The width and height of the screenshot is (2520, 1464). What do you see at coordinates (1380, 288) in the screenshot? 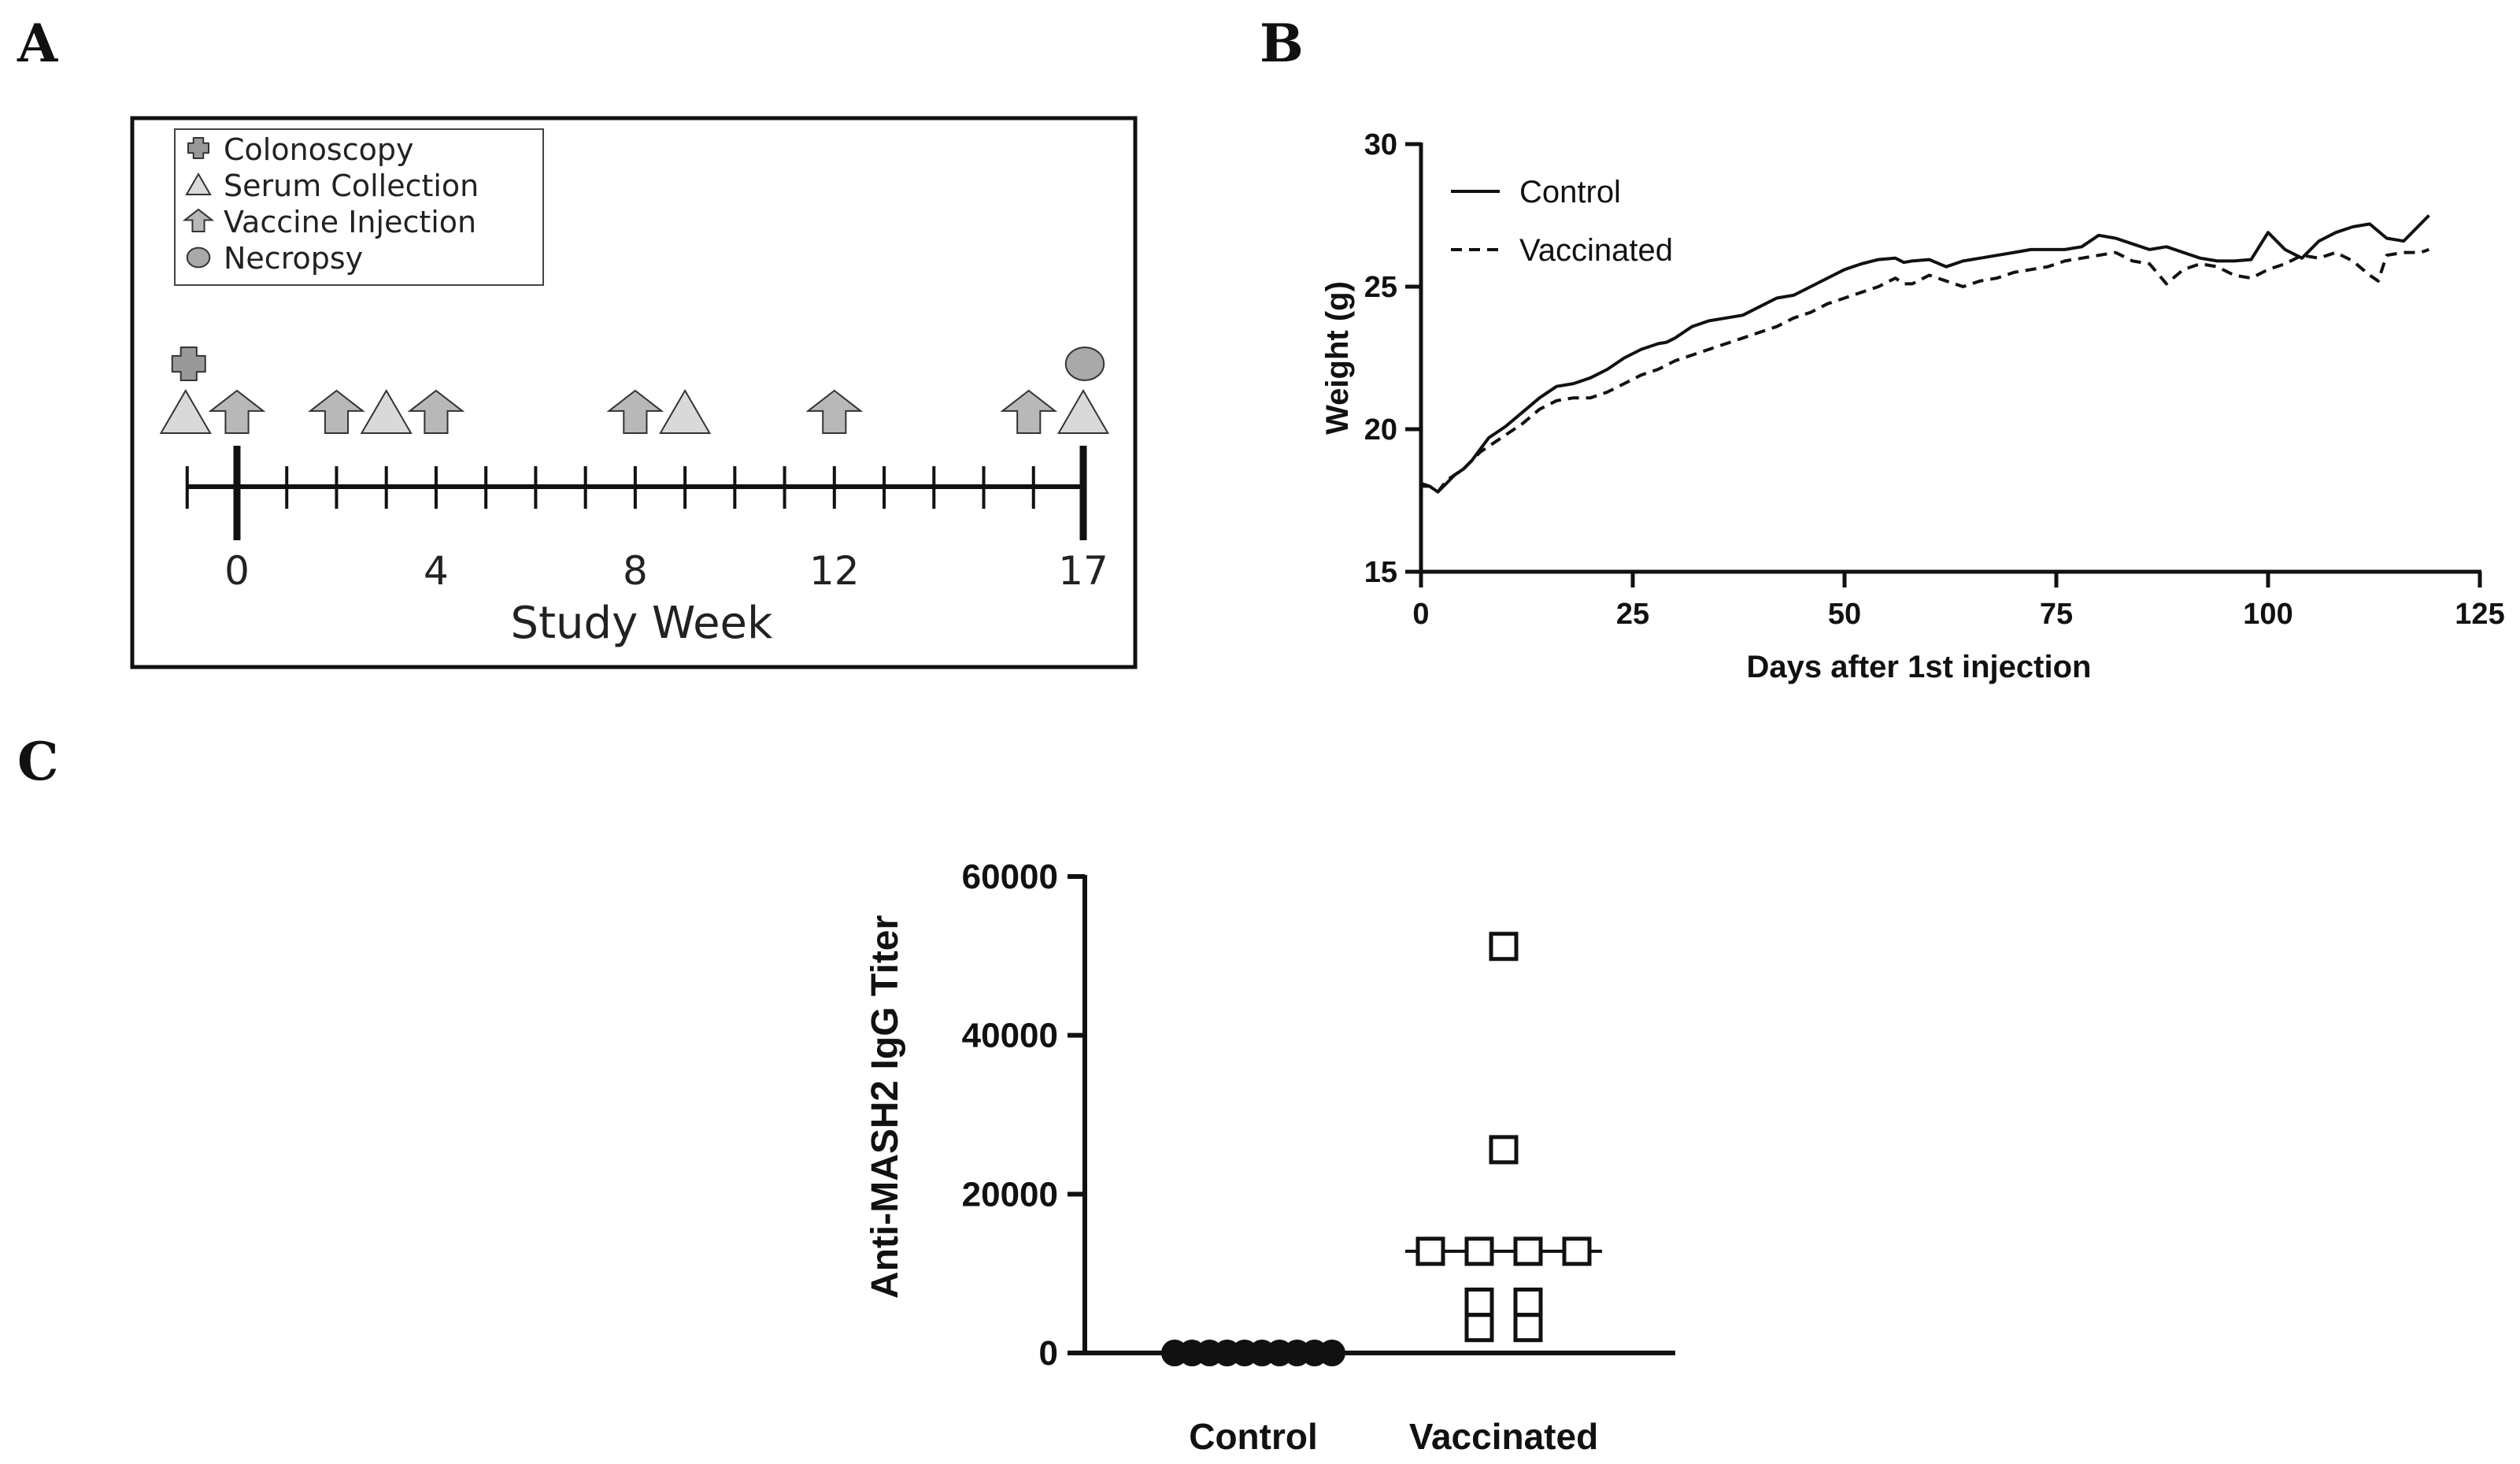
I see `y-tick-label: 25` at bounding box center [1380, 288].